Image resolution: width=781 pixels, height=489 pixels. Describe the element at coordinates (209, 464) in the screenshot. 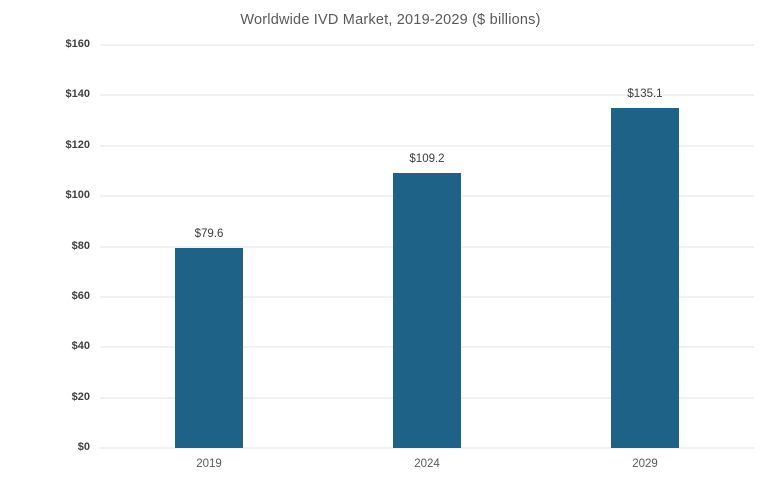

I see `x-axis-tick-label: 2019` at that location.